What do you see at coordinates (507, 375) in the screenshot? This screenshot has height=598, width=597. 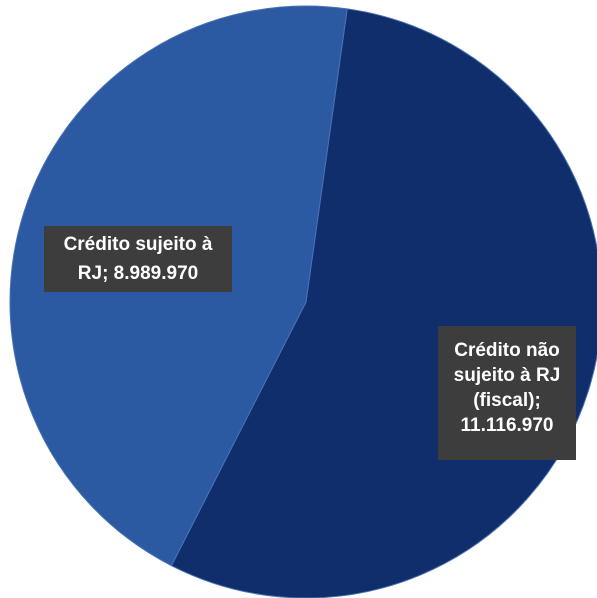 I see `data-label-text: sujeito à RJ` at bounding box center [507, 375].